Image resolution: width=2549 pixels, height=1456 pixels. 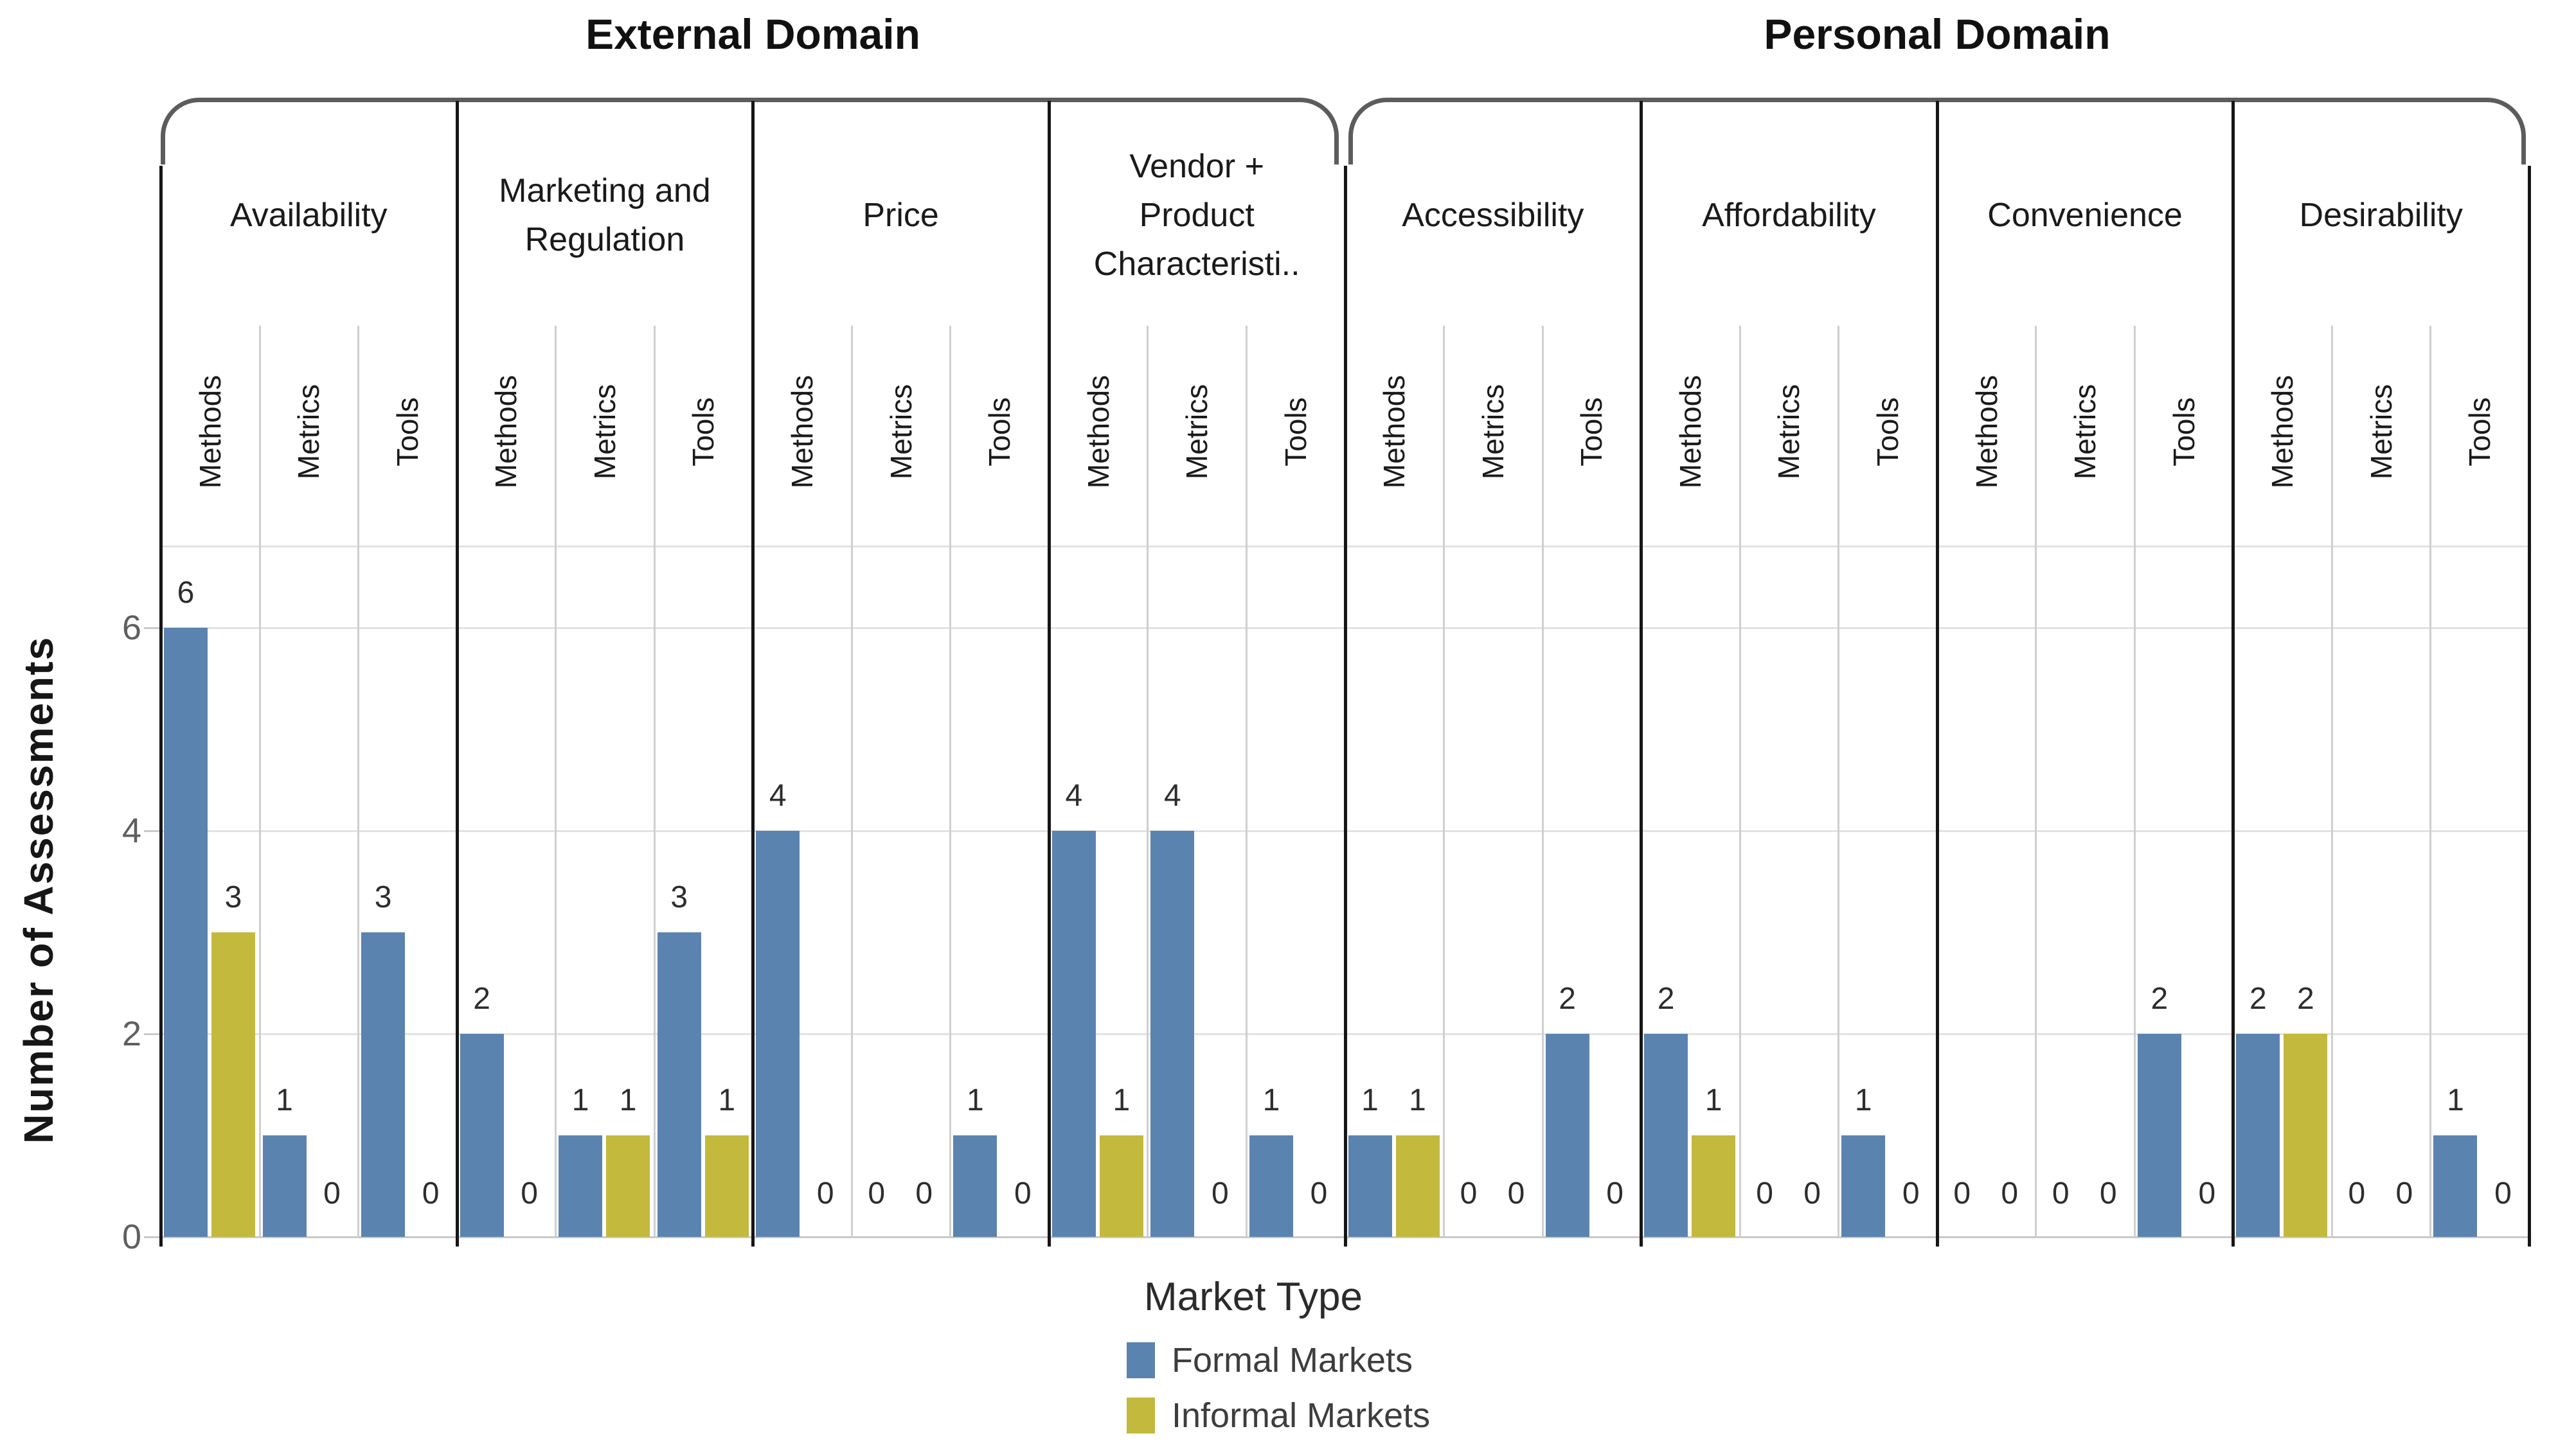 What do you see at coordinates (1141, 1360) in the screenshot?
I see `legend-swatch-formal-markets` at bounding box center [1141, 1360].